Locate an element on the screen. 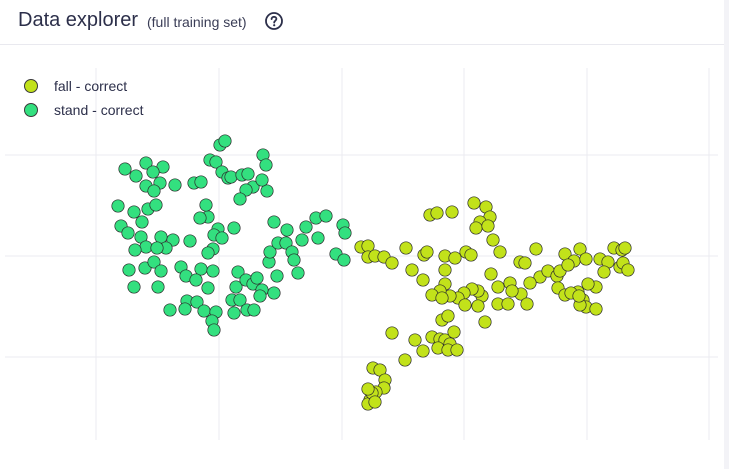 The width and height of the screenshot is (729, 469). question-circle-icon is located at coordinates (274, 21).